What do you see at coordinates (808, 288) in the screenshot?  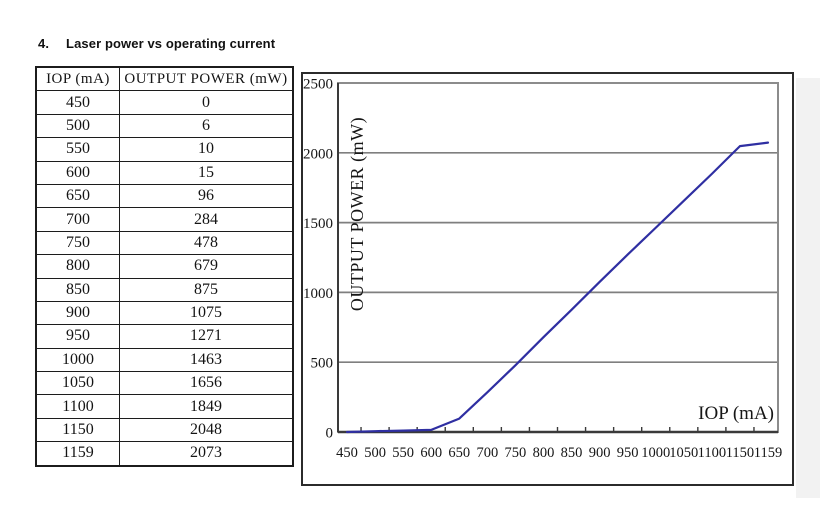 I see `scan-shade-strip` at bounding box center [808, 288].